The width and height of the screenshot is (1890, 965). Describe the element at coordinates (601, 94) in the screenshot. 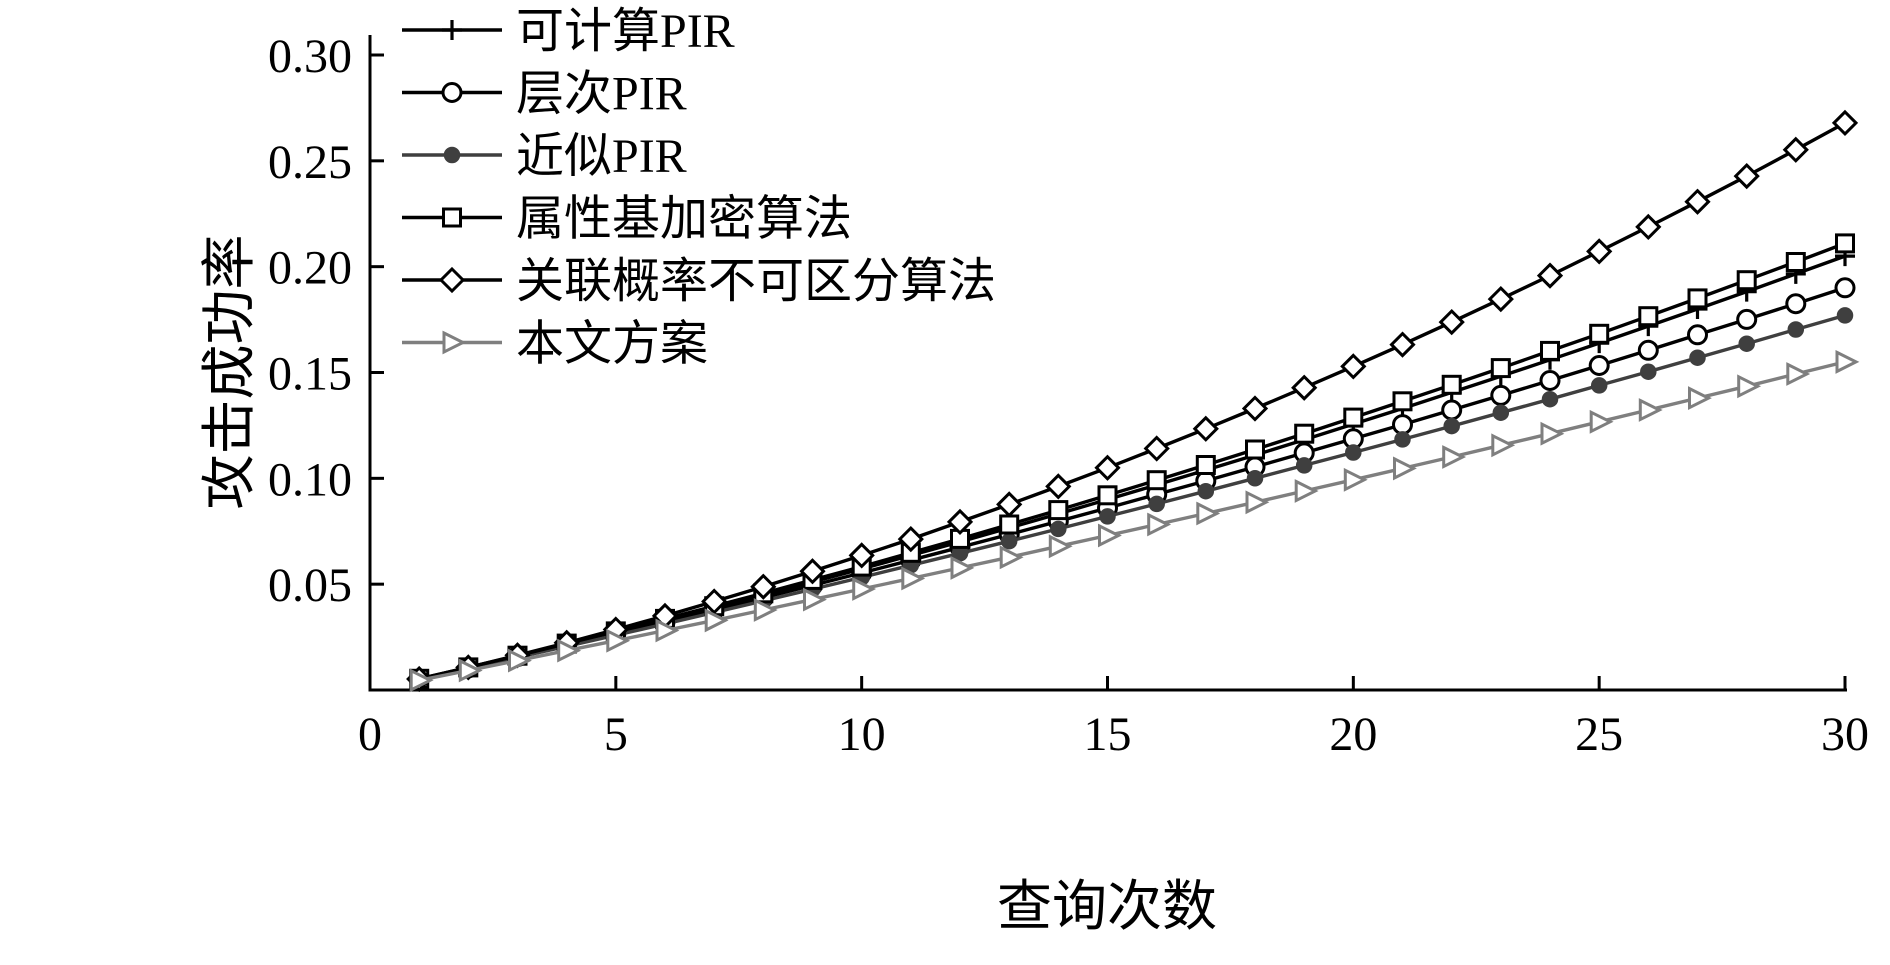

I see `legend-label: 层次PIR` at that location.